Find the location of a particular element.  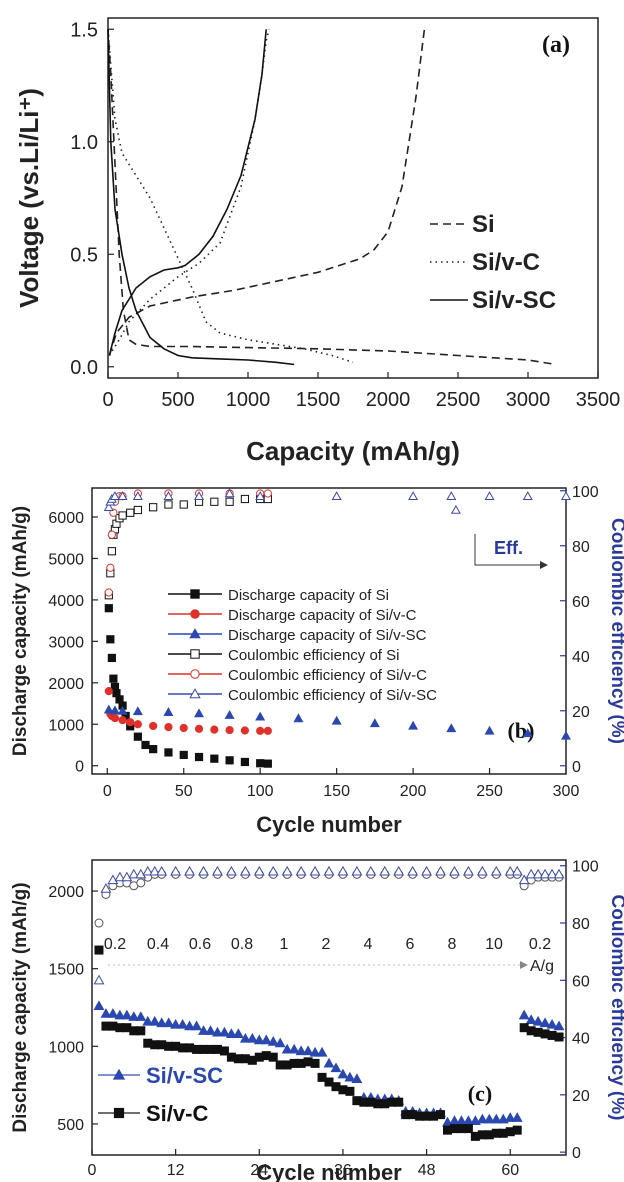

x-tick-label: 500 is located at coordinates (177, 400).